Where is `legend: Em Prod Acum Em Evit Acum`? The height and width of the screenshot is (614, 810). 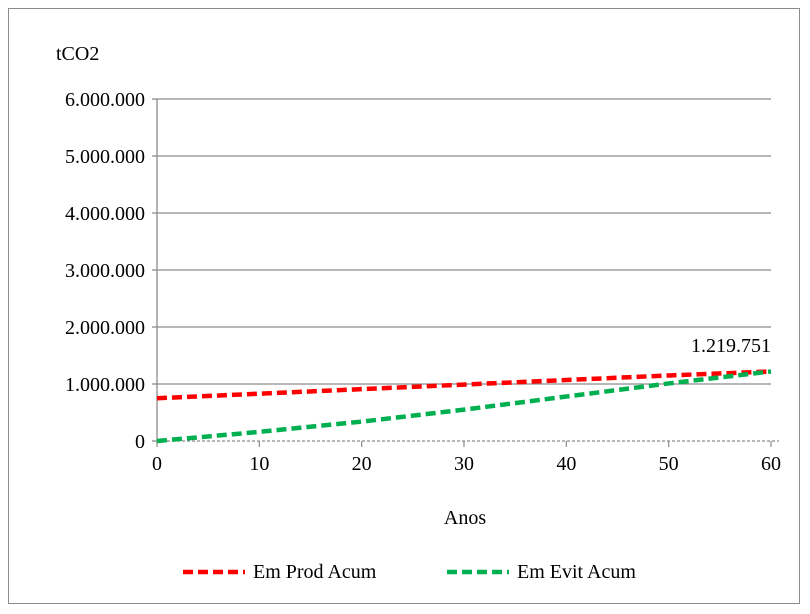
legend: Em Prod Acum Em Evit Acum is located at coordinates (409, 572).